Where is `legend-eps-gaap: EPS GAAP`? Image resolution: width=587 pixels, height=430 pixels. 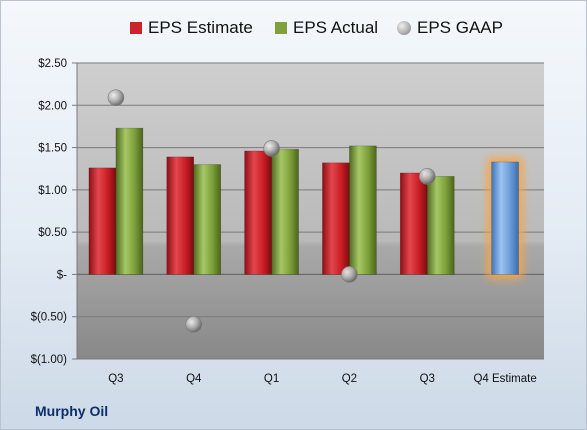 legend-eps-gaap: EPS GAAP is located at coordinates (450, 28).